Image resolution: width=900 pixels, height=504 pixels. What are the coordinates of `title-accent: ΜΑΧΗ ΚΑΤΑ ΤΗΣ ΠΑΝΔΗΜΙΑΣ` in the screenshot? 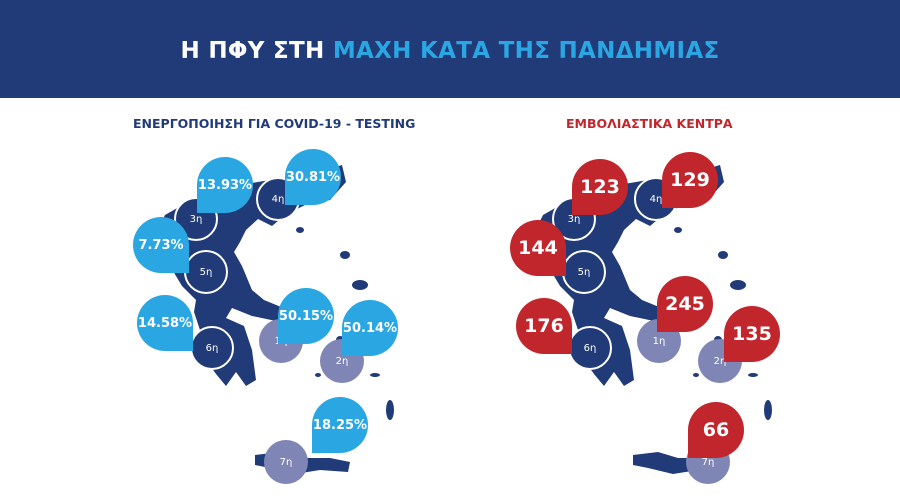 It's located at (526, 51).